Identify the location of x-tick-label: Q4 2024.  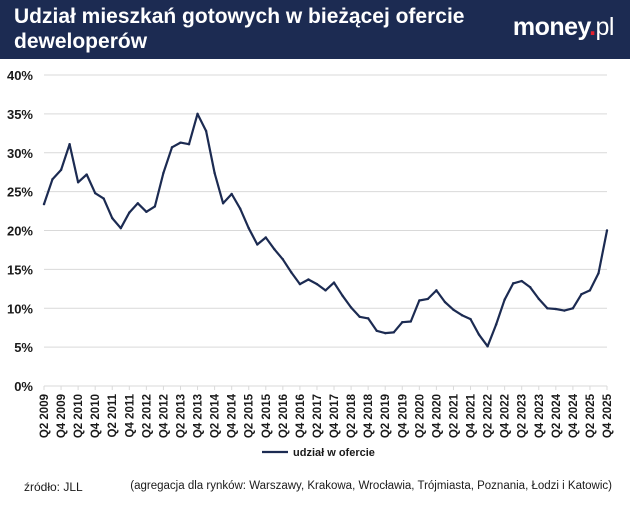
(574, 415).